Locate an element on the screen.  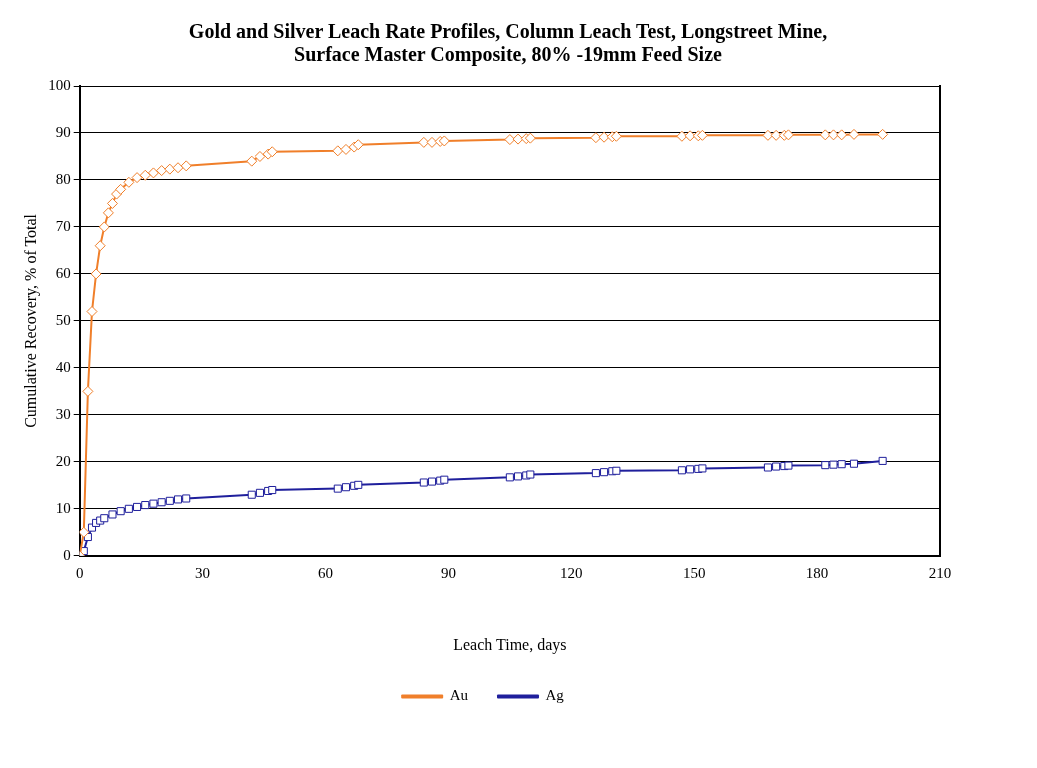
legend-label: Au is located at coordinates (459, 695).